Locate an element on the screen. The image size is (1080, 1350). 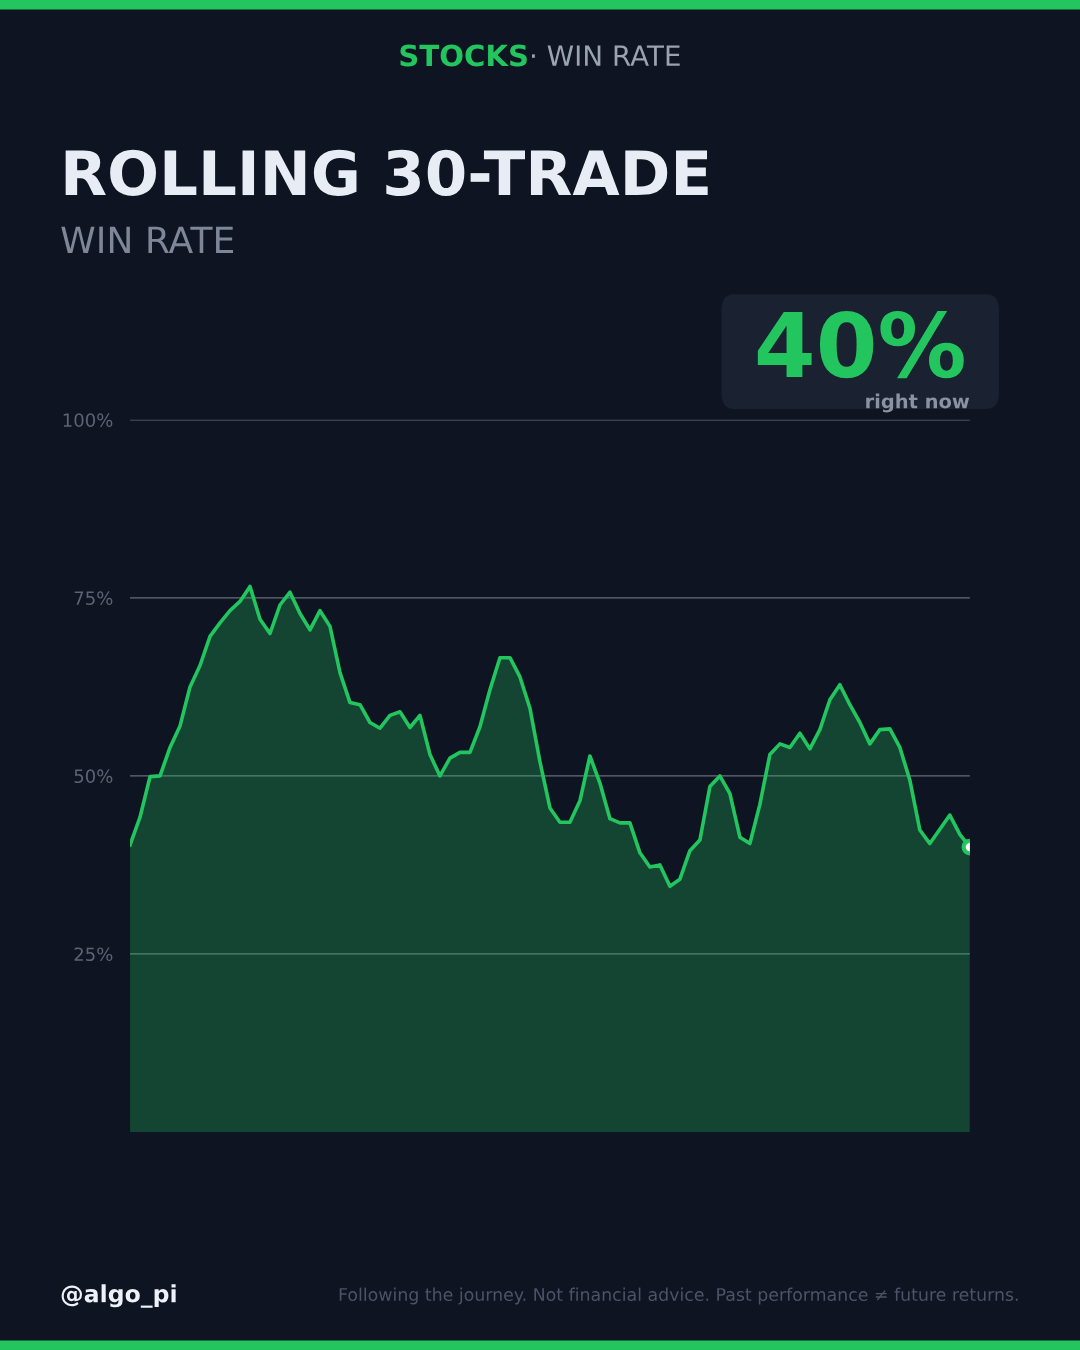
text: · WIN RATE is located at coordinates (605, 55).